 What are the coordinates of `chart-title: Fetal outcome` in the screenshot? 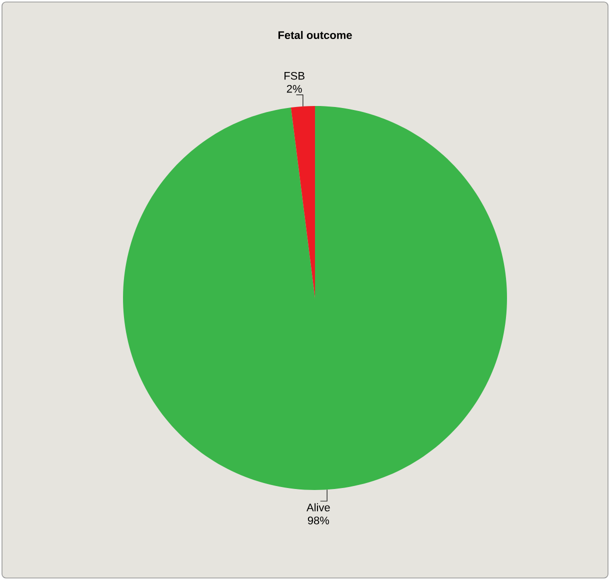 It's located at (315, 35).